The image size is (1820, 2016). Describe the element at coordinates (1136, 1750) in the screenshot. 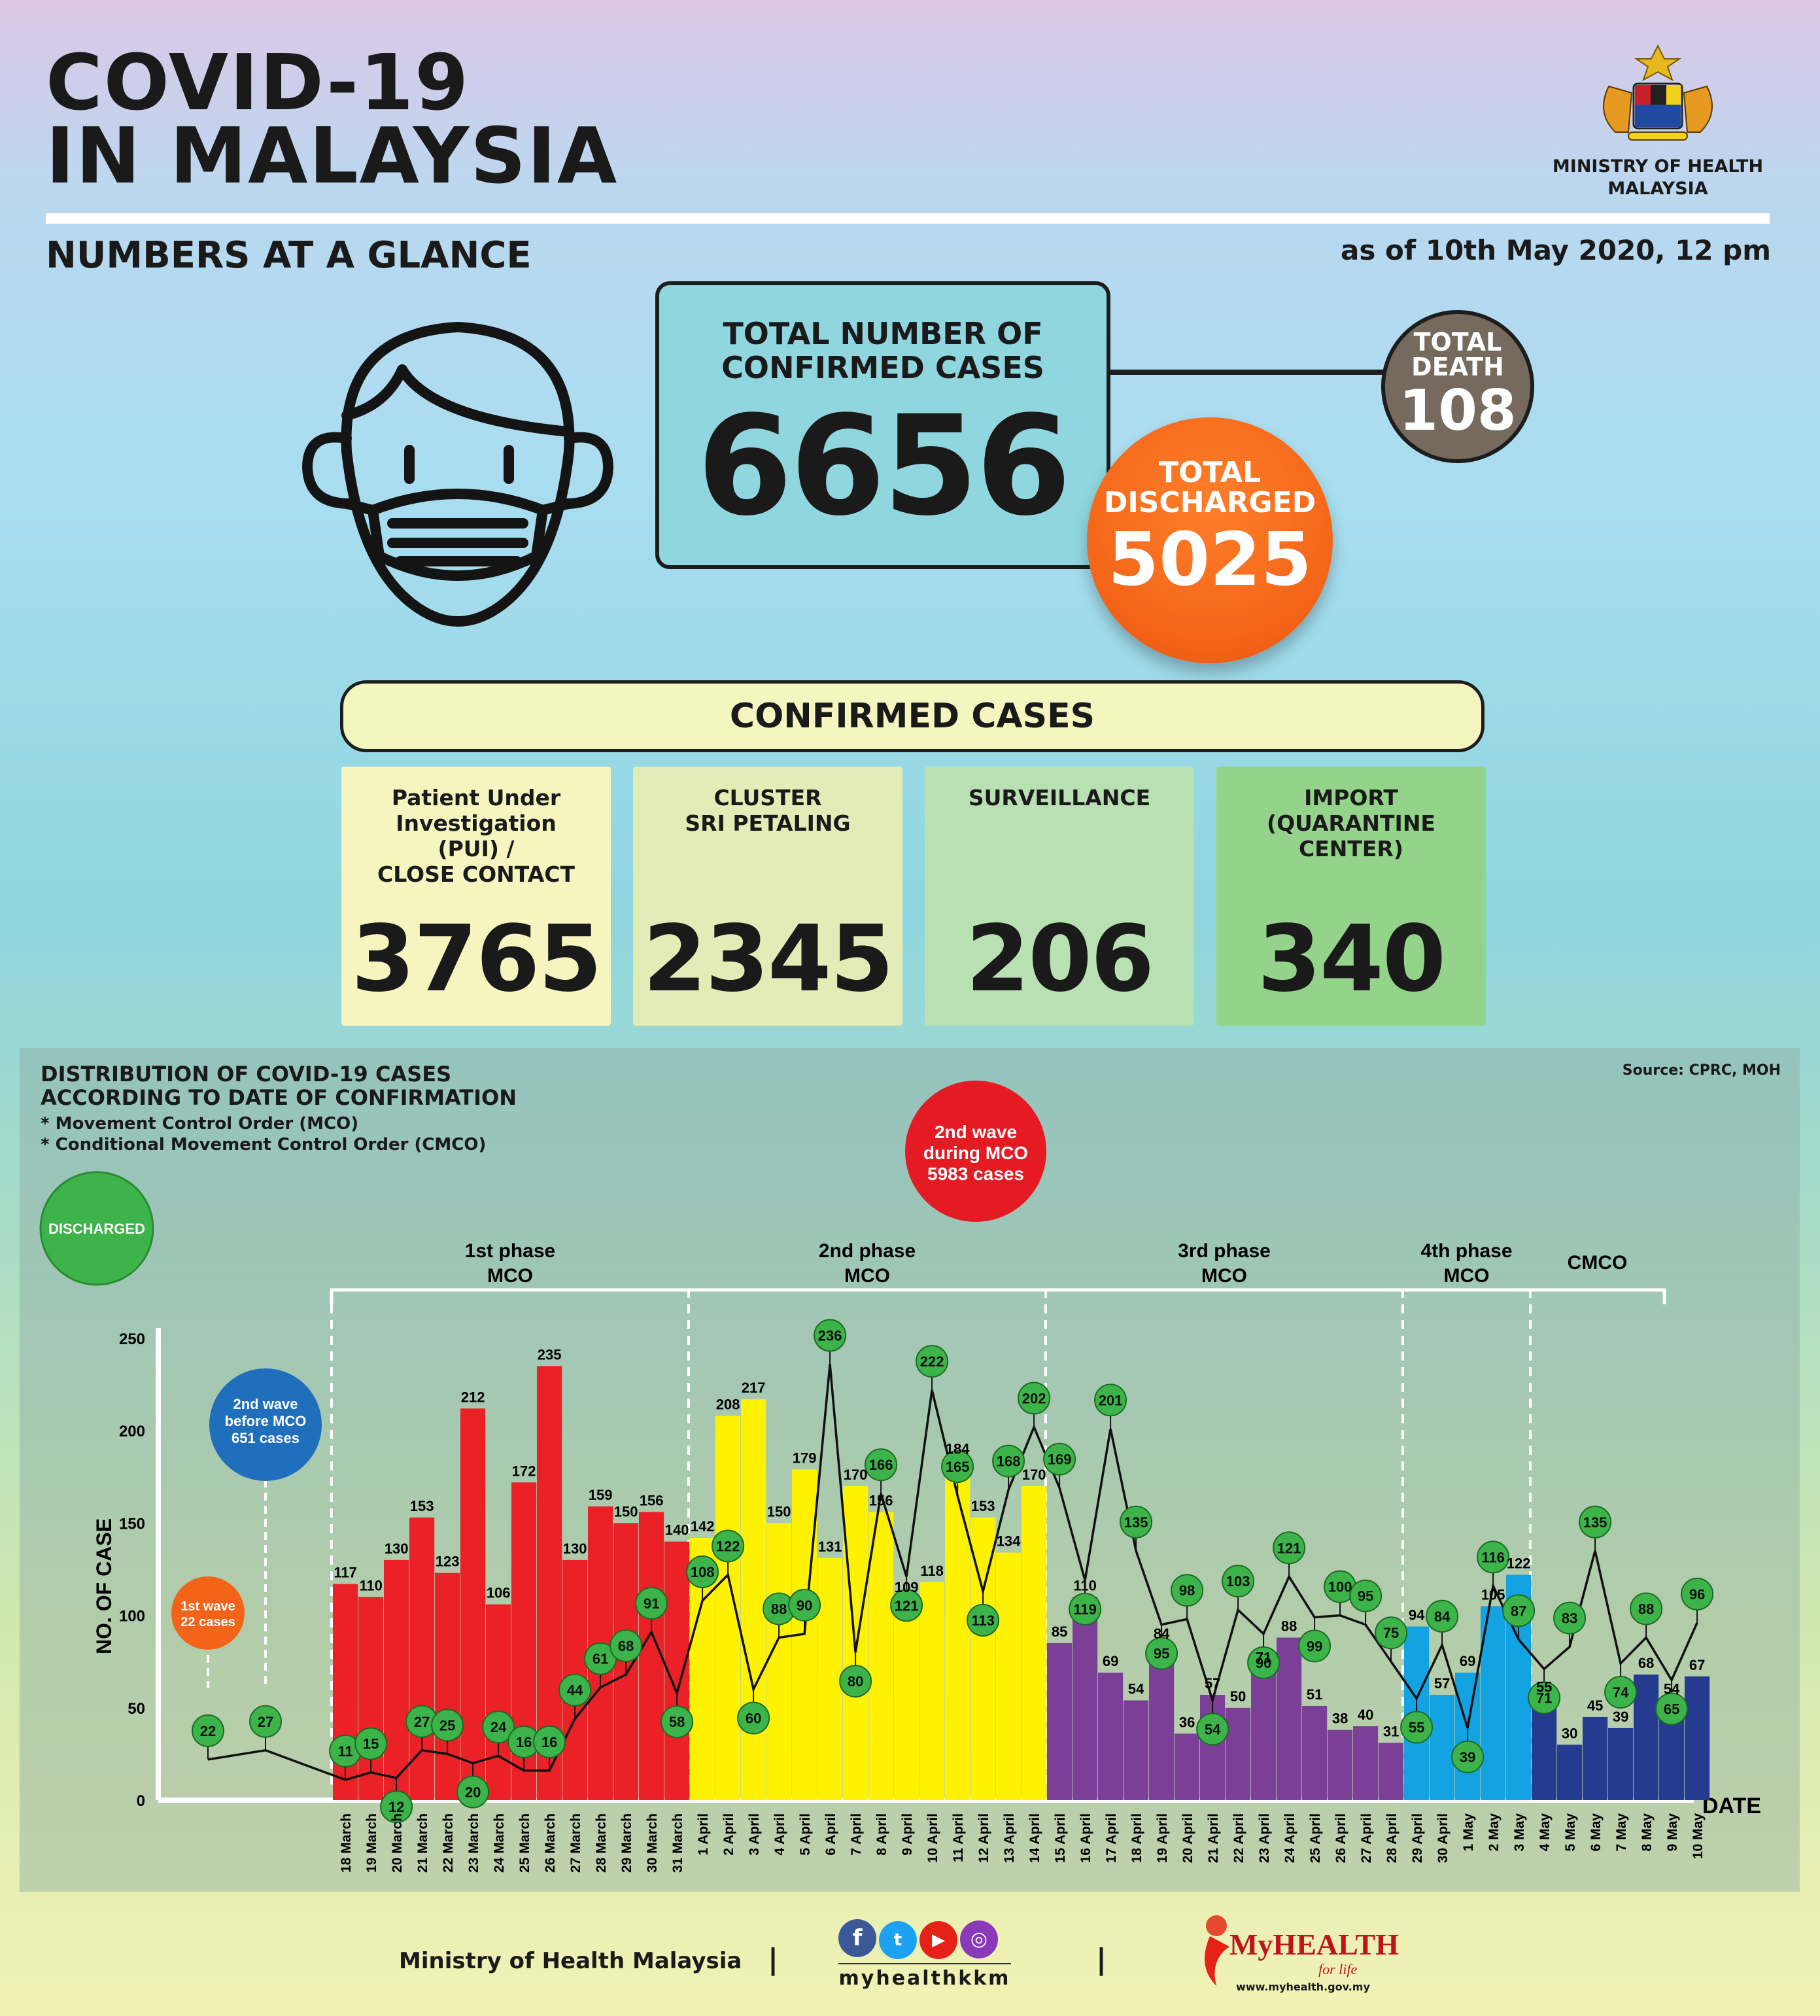

I see `bar-18-april` at that location.